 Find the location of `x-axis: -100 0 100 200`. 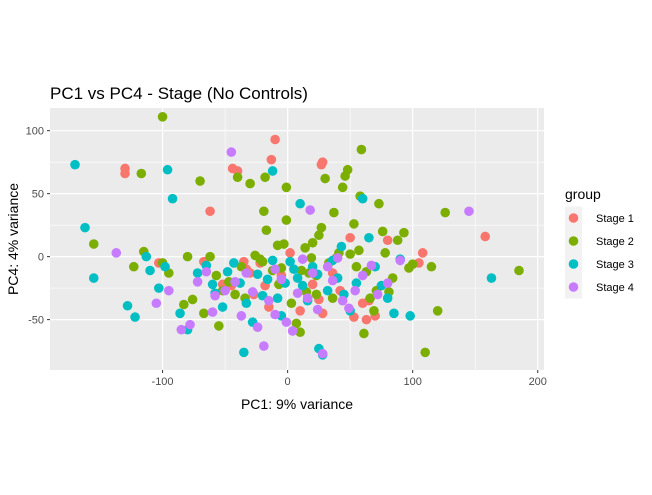

x-axis: -100 0 100 200 is located at coordinates (349, 379).